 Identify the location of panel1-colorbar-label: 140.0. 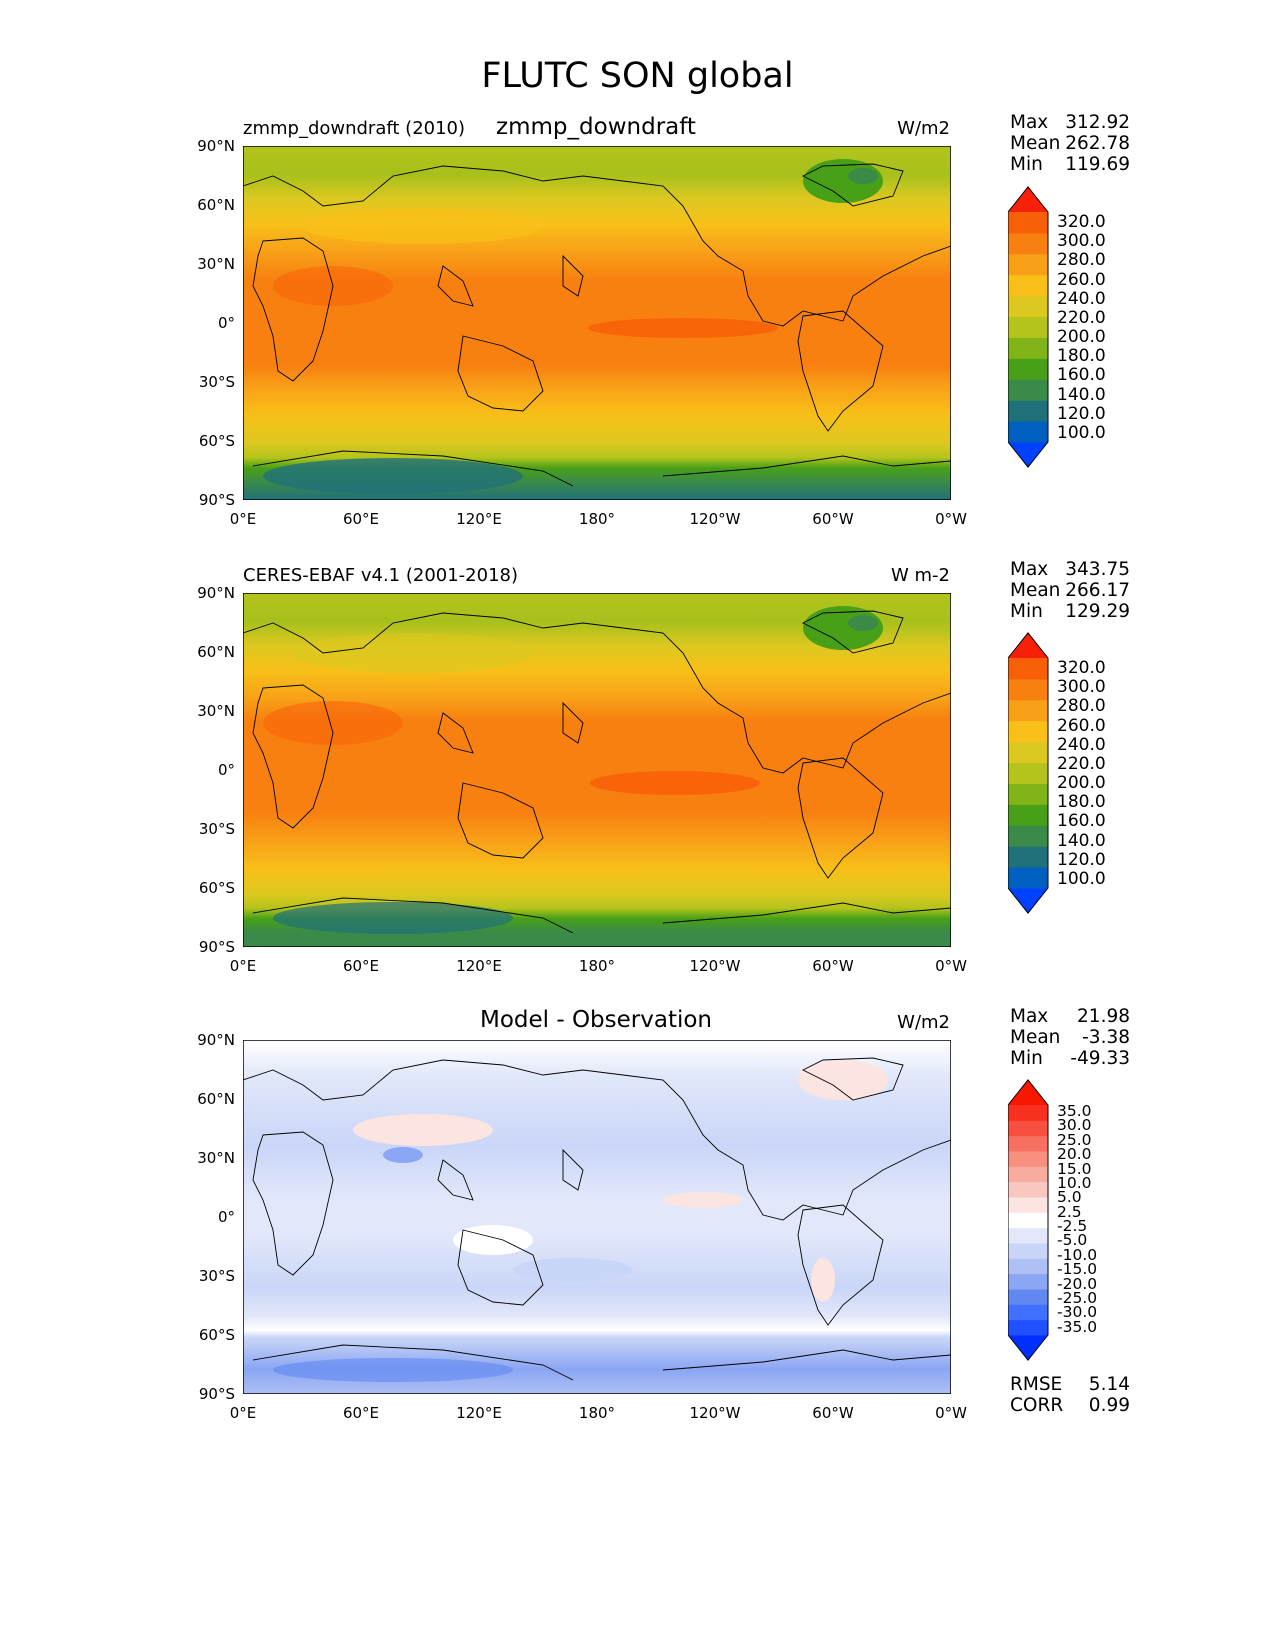
(1081, 394).